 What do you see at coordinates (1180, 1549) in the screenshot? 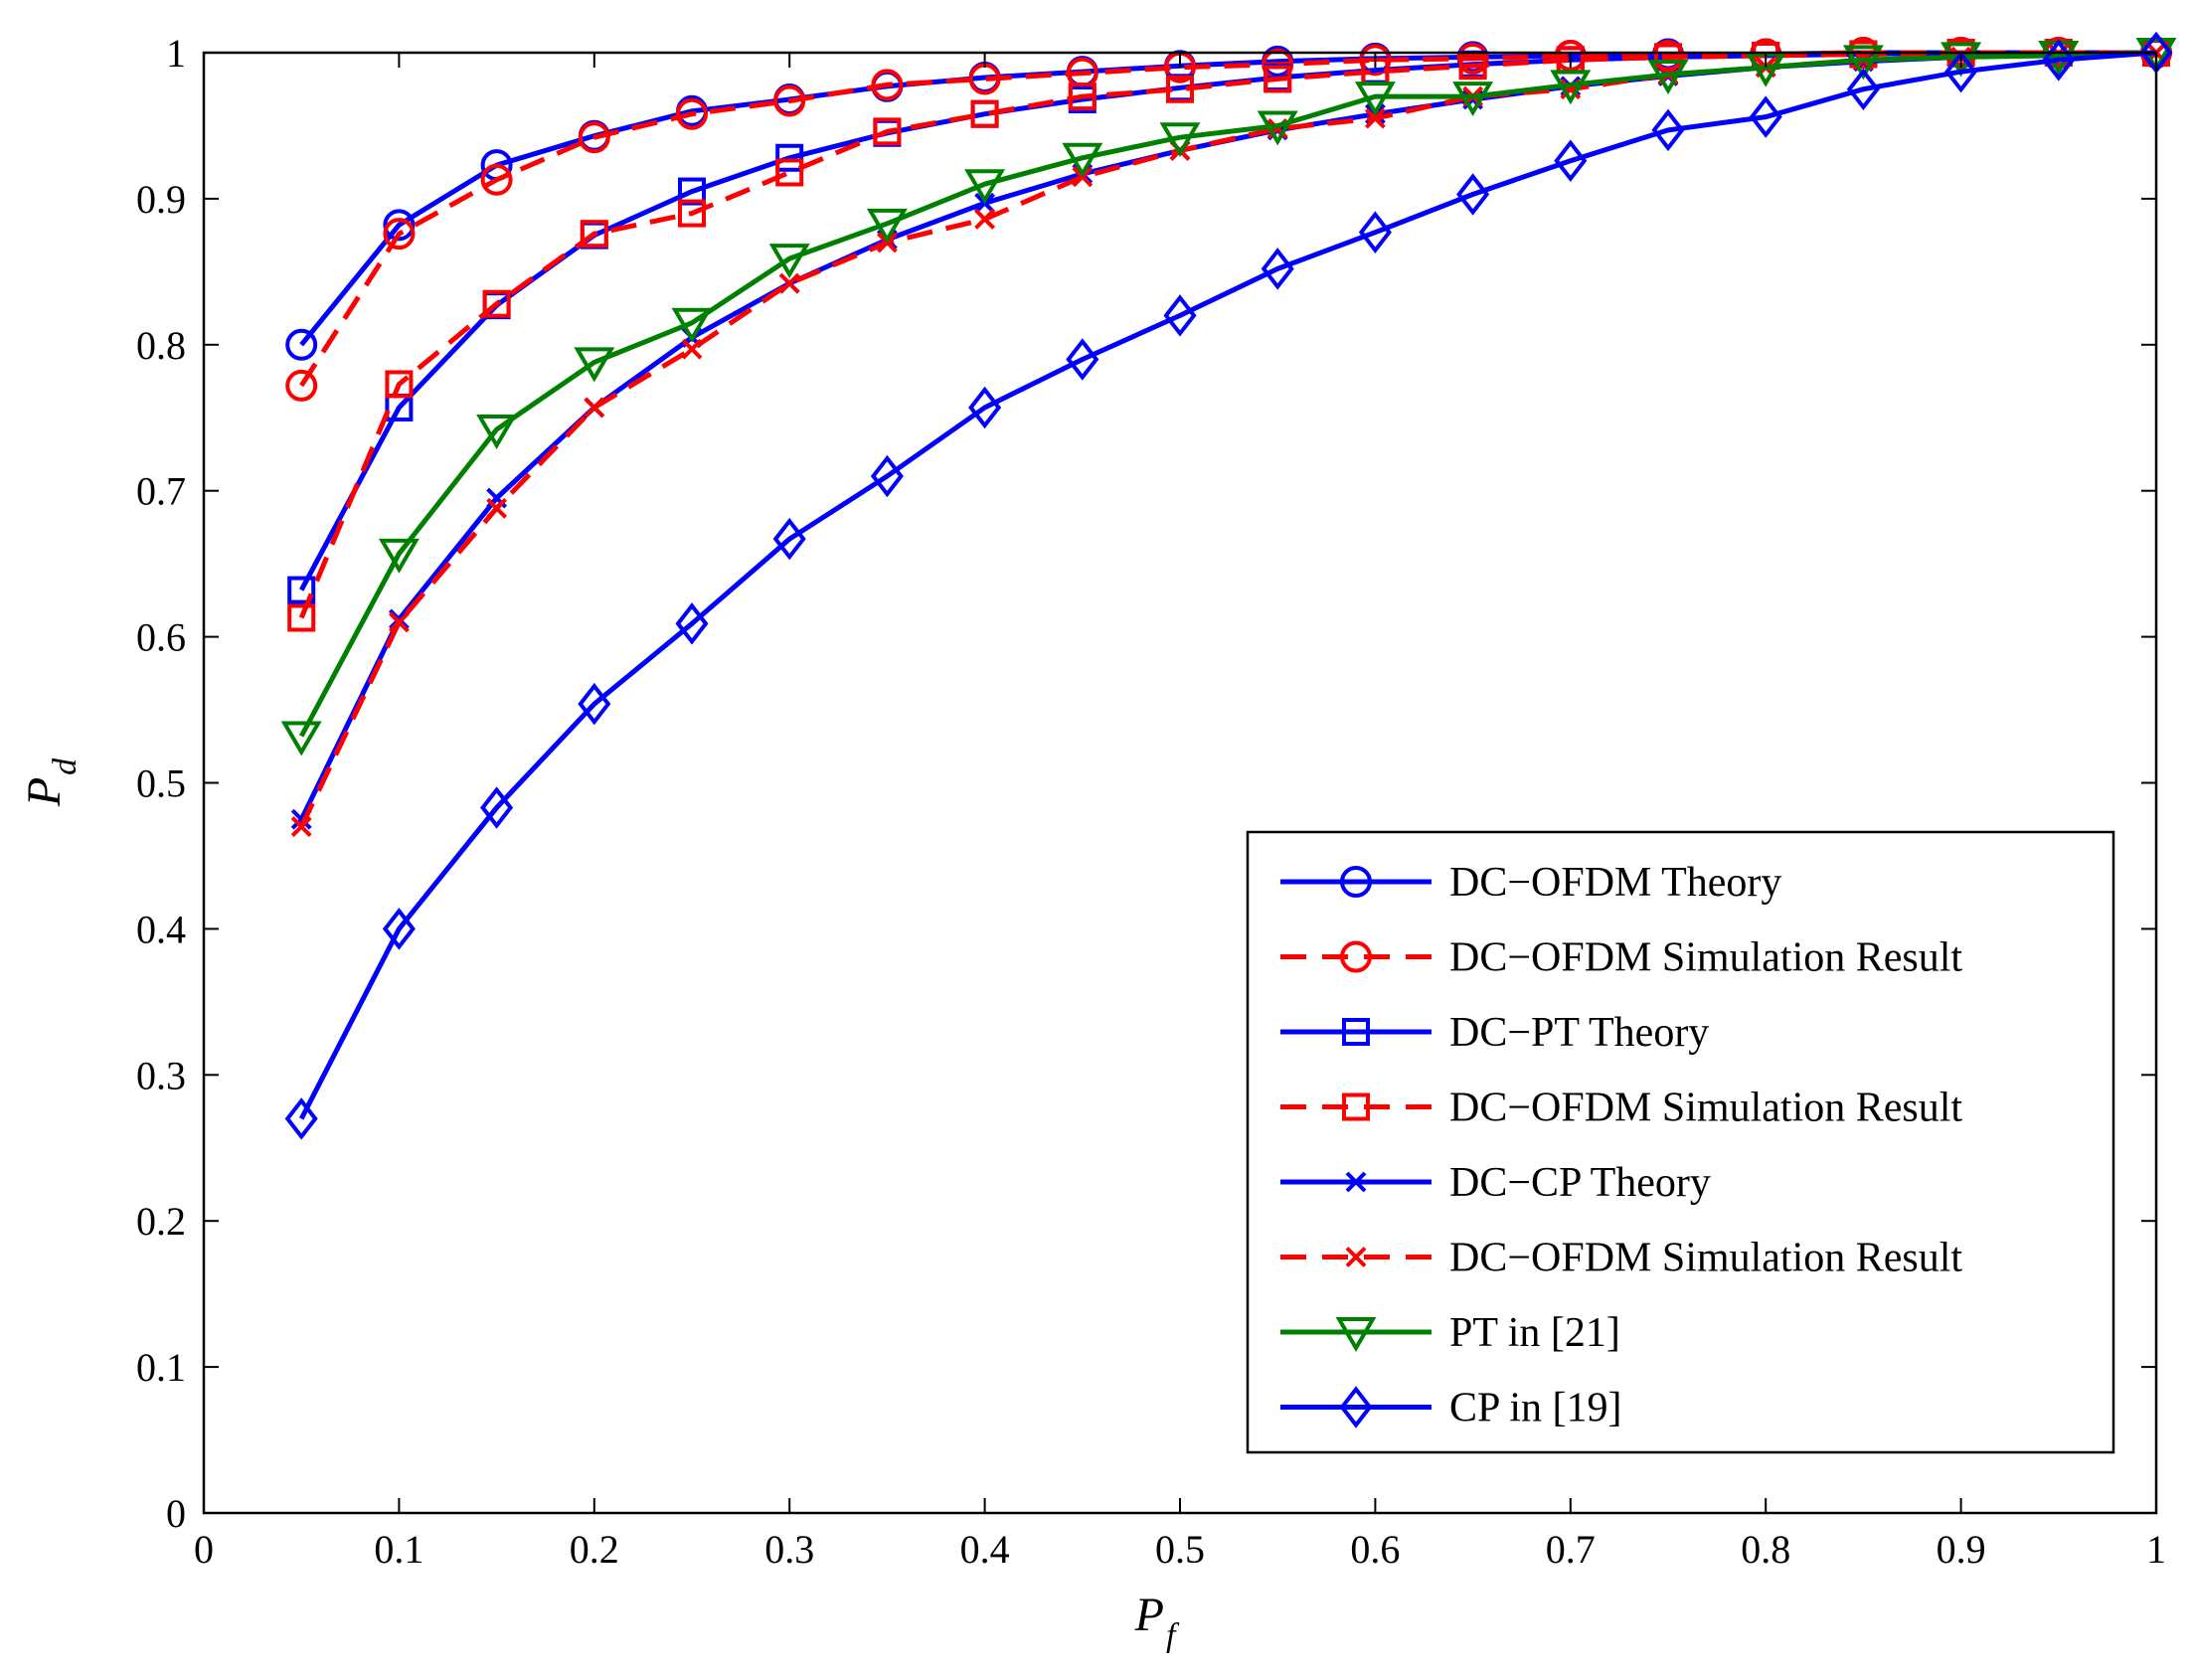
I see `x-tick-label: 0.5` at bounding box center [1180, 1549].